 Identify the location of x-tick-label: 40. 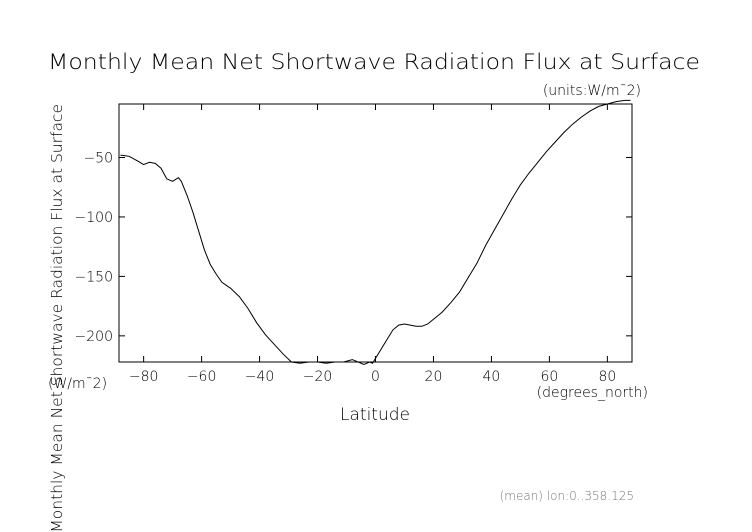
(492, 377).